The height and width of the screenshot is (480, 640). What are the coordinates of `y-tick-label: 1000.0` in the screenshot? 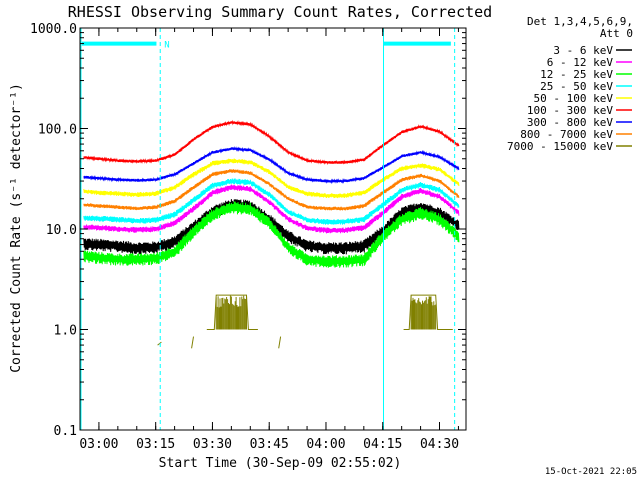 It's located at (53, 29).